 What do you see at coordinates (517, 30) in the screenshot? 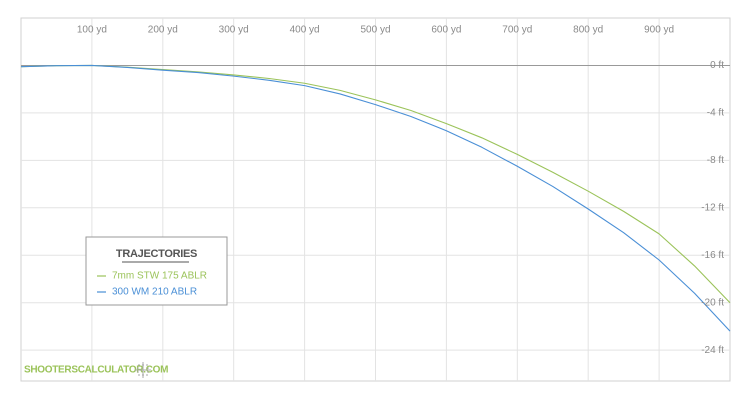
I see `x-tick-label: 700 yd` at bounding box center [517, 30].